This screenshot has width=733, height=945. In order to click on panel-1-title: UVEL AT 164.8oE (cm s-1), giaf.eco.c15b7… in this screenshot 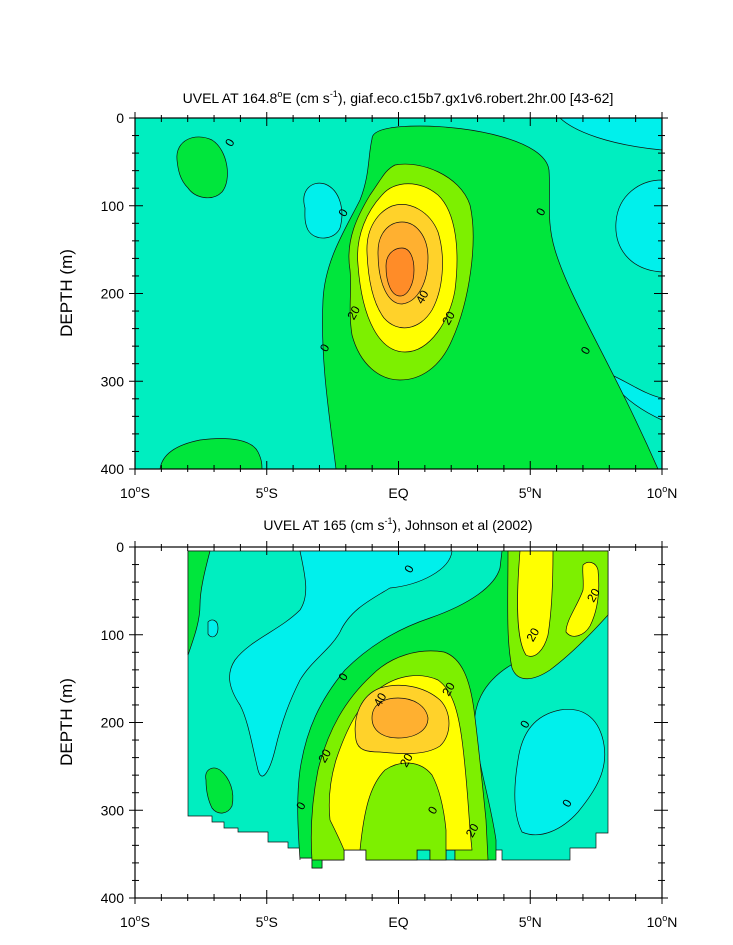, I will do `click(398, 97)`.